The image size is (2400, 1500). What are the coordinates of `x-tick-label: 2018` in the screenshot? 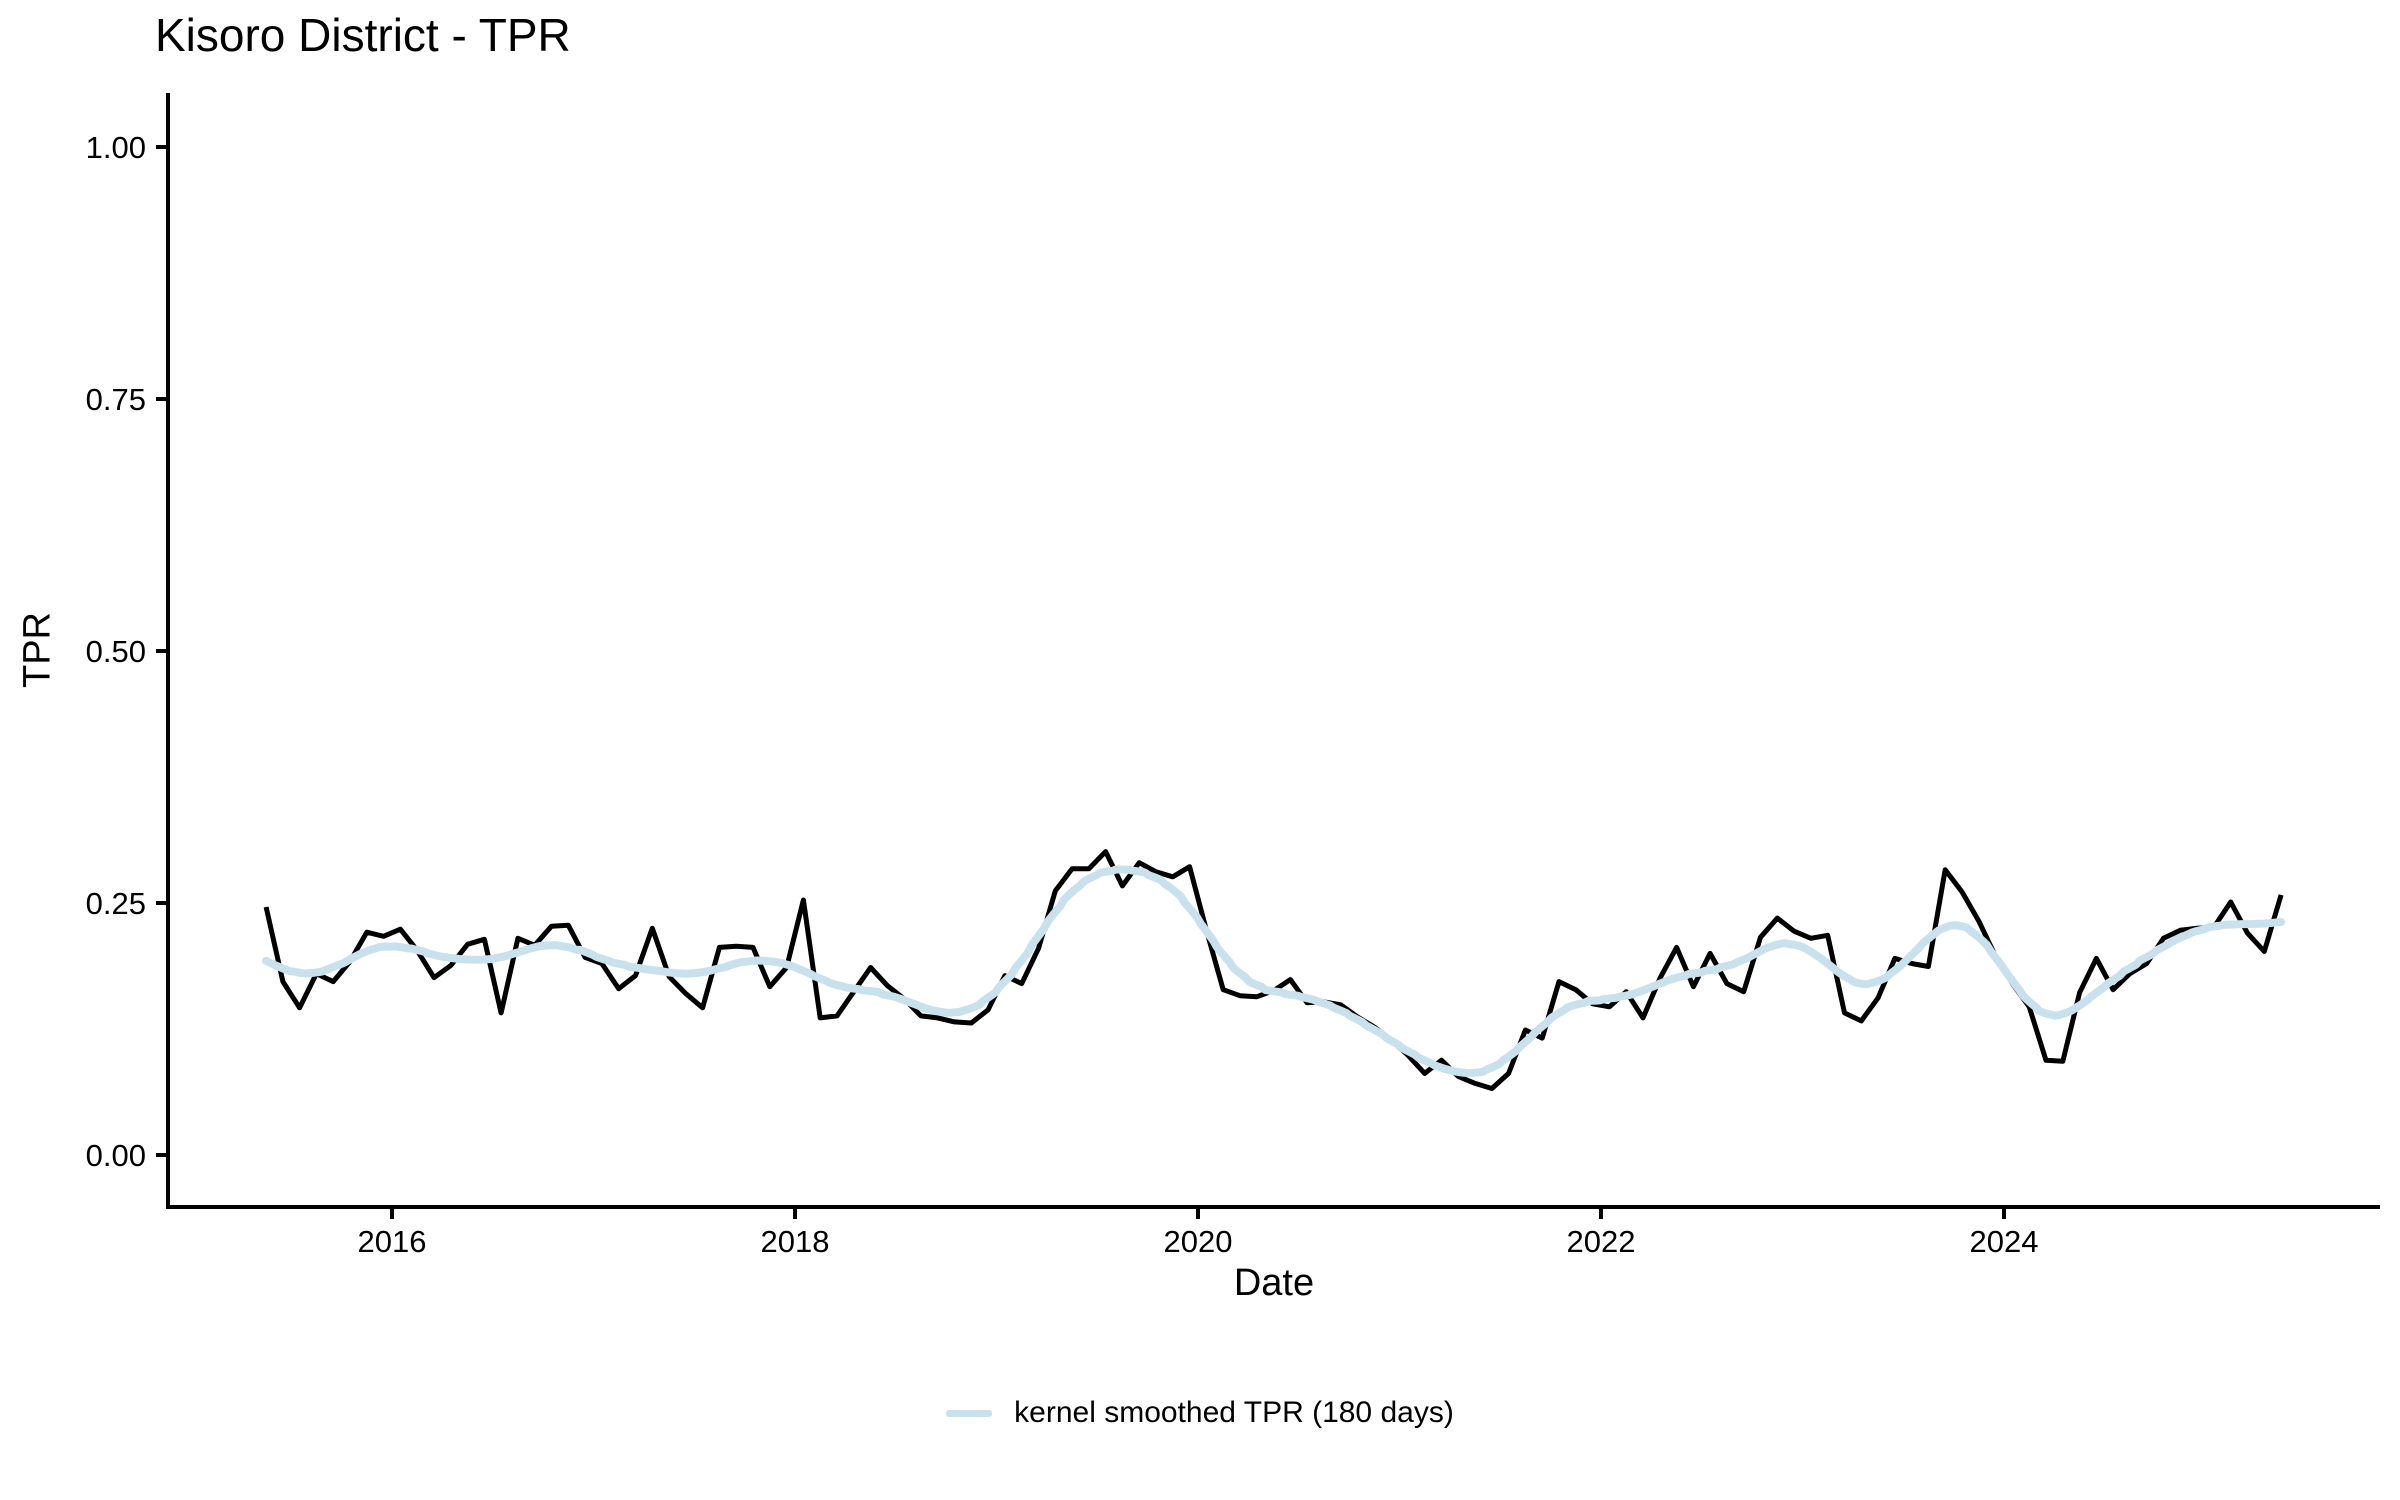 It's located at (795, 1241).